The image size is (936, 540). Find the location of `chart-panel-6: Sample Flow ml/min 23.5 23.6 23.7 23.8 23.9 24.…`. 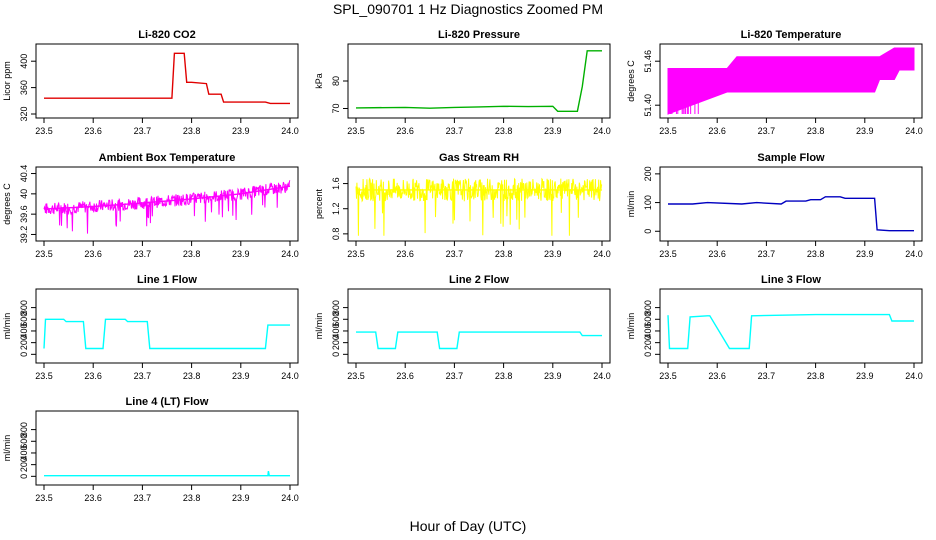

chart-panel-6: Sample Flow ml/min 23.5 23.6 23.7 23.8 23.9 24.… is located at coordinates (774, 205).